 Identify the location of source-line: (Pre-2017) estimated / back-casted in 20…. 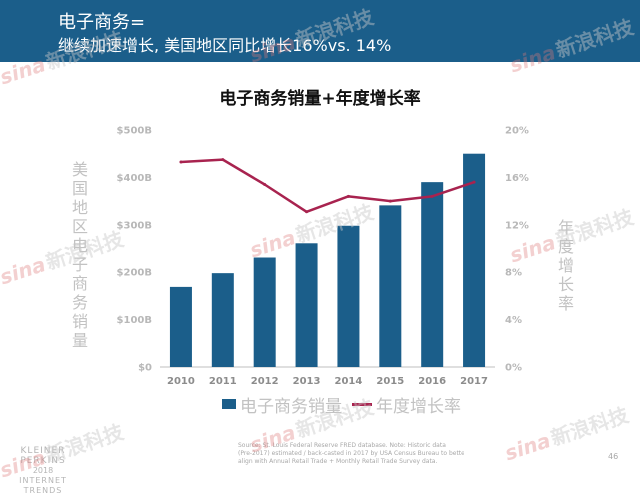
(351, 453).